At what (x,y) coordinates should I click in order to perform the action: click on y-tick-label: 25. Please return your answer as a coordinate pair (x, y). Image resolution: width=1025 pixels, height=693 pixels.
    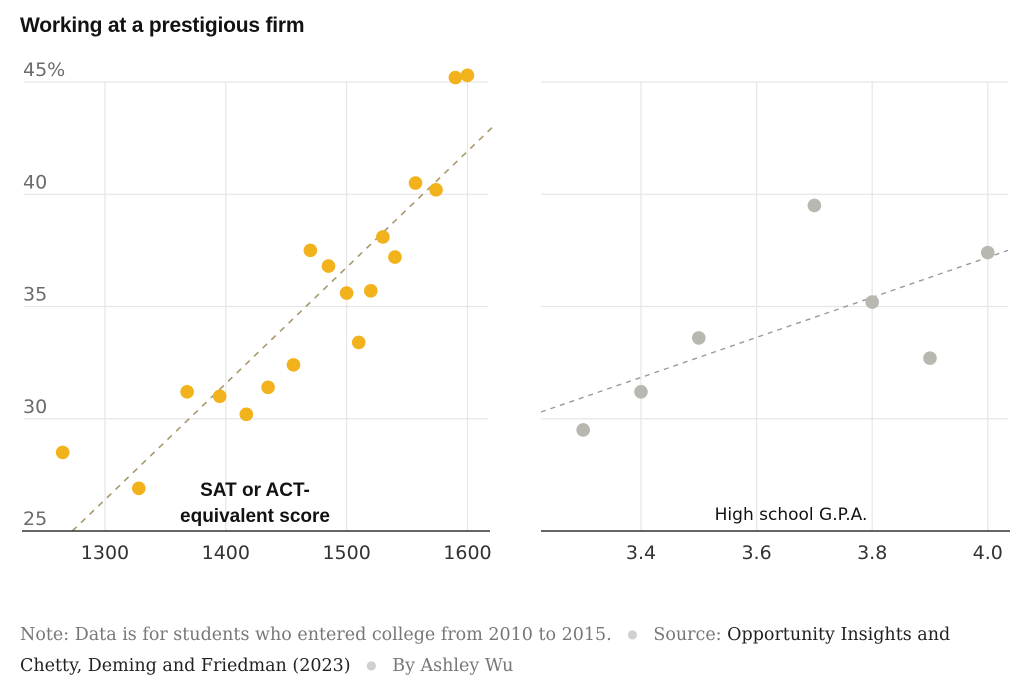
    Looking at the image, I should click on (35, 519).